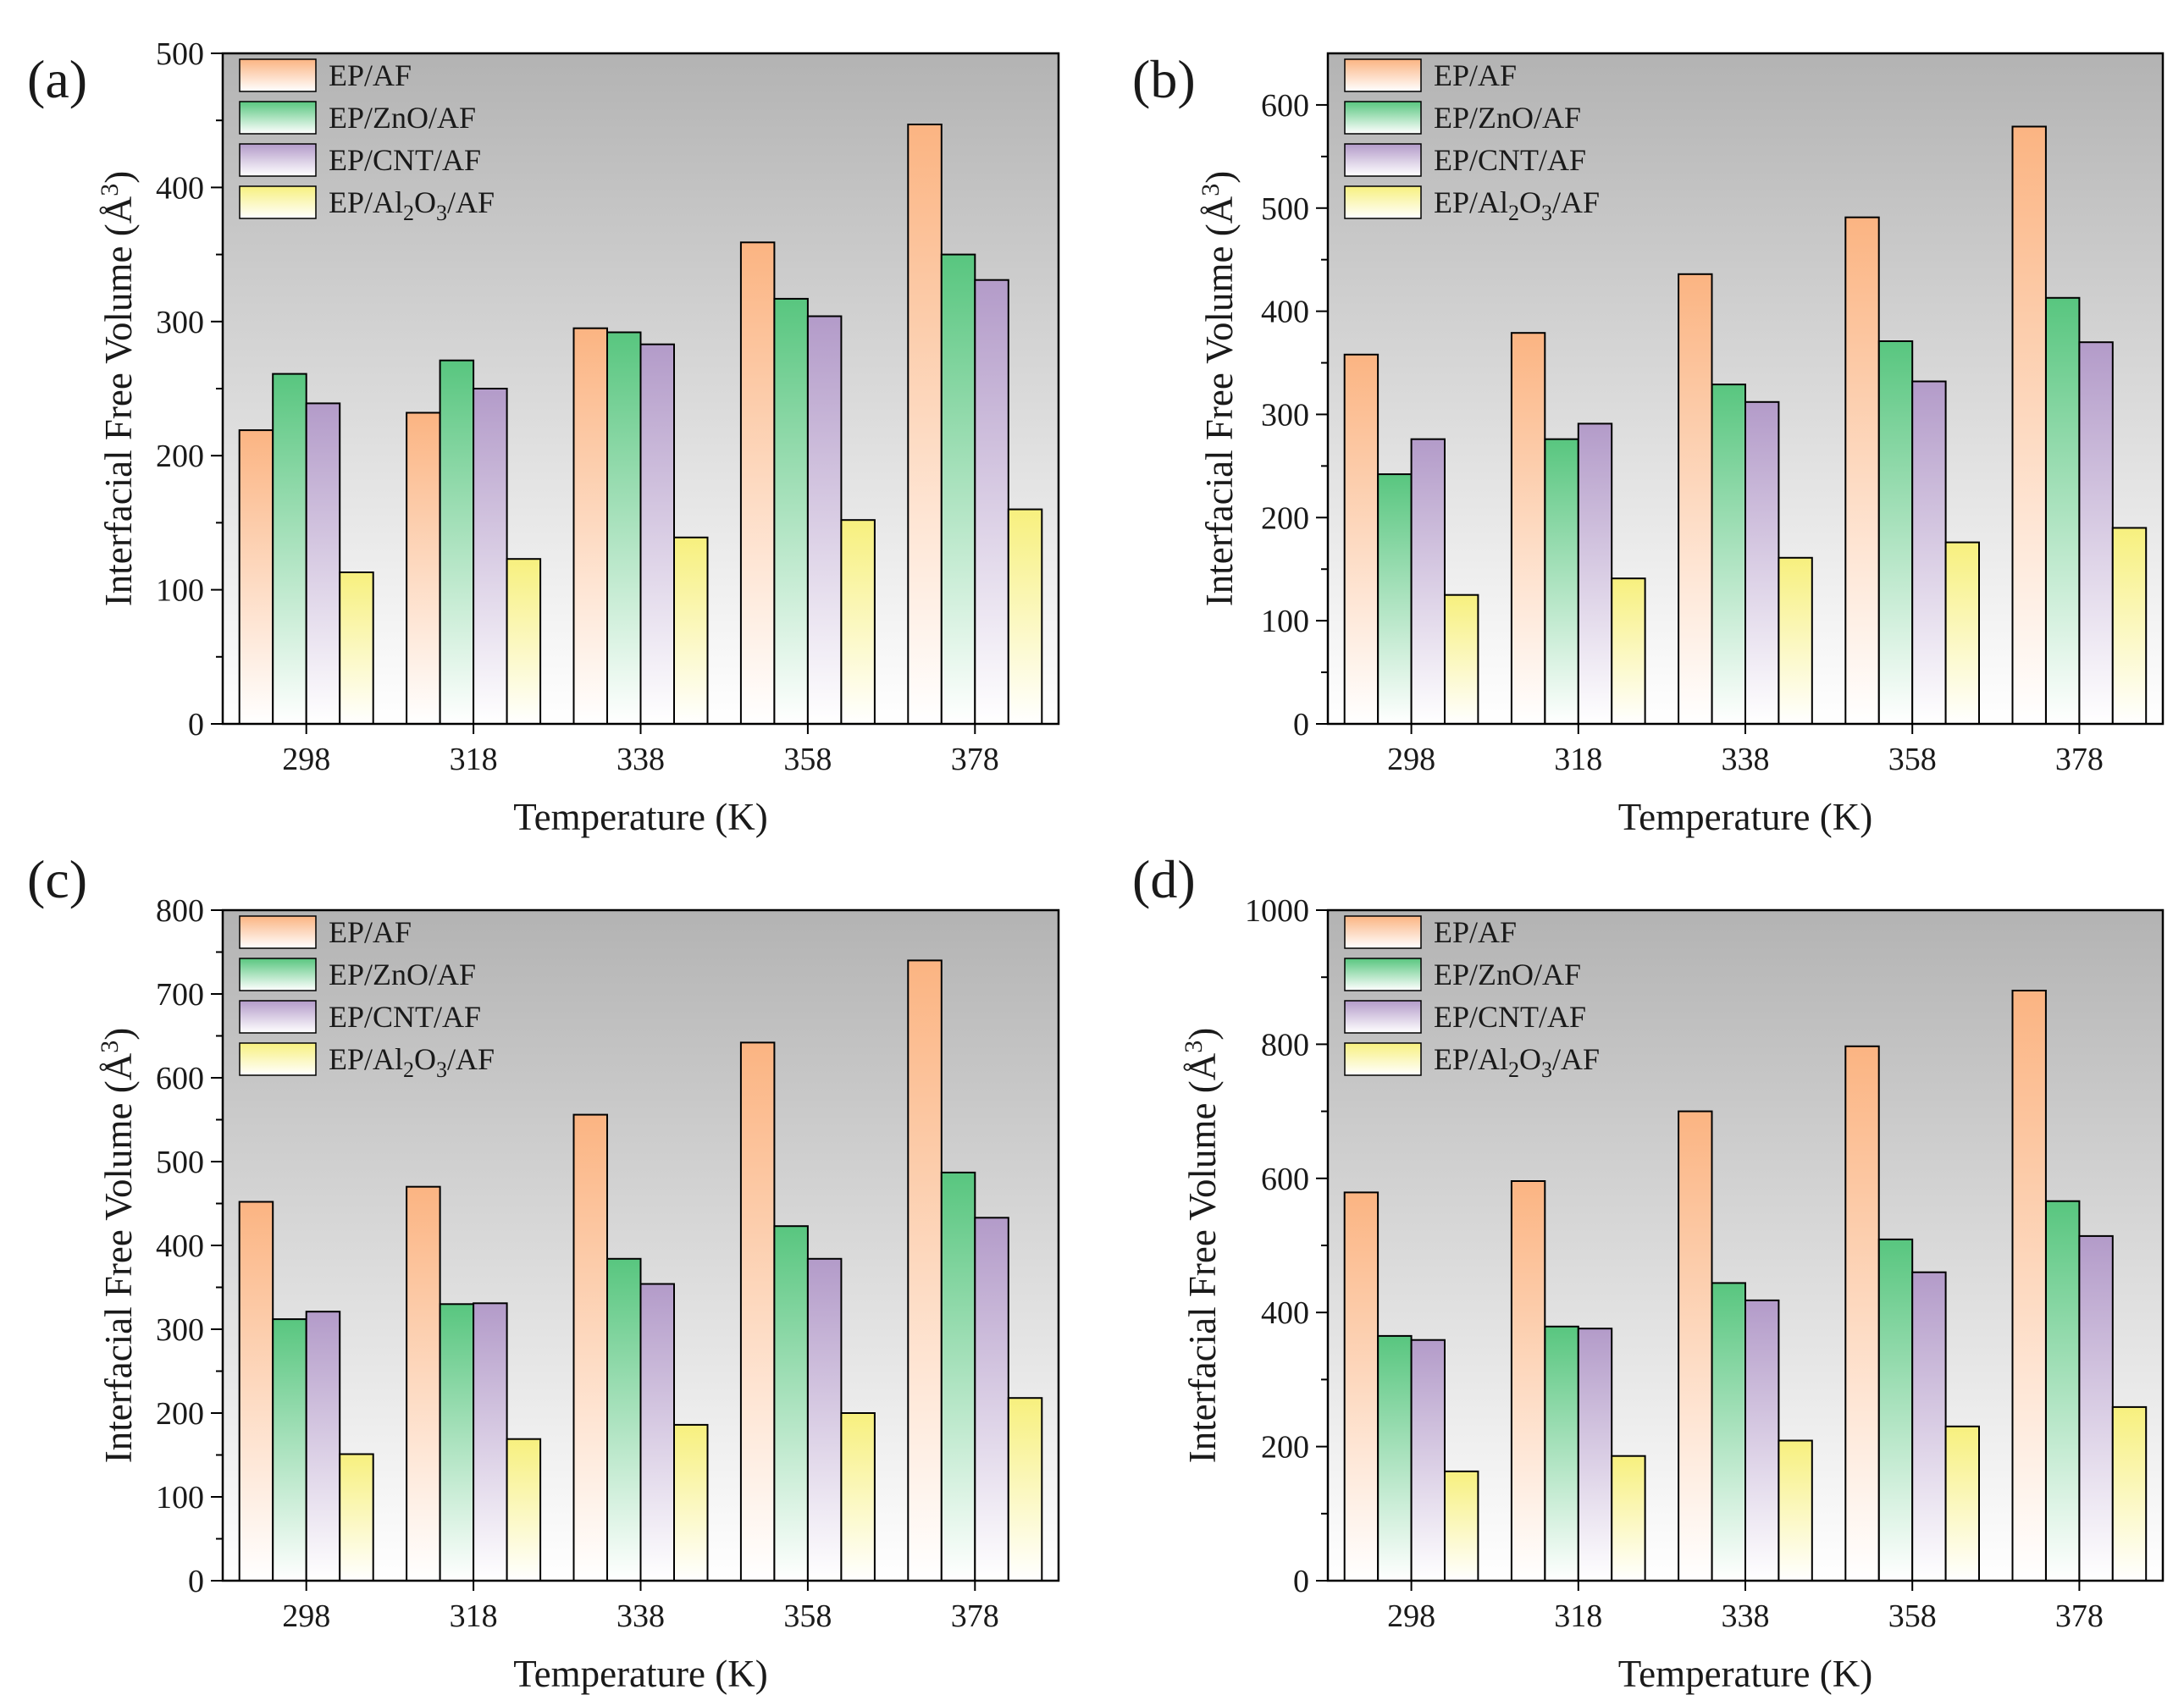  Describe the element at coordinates (1277, 911) in the screenshot. I see `y-tick-label: 1000` at that location.